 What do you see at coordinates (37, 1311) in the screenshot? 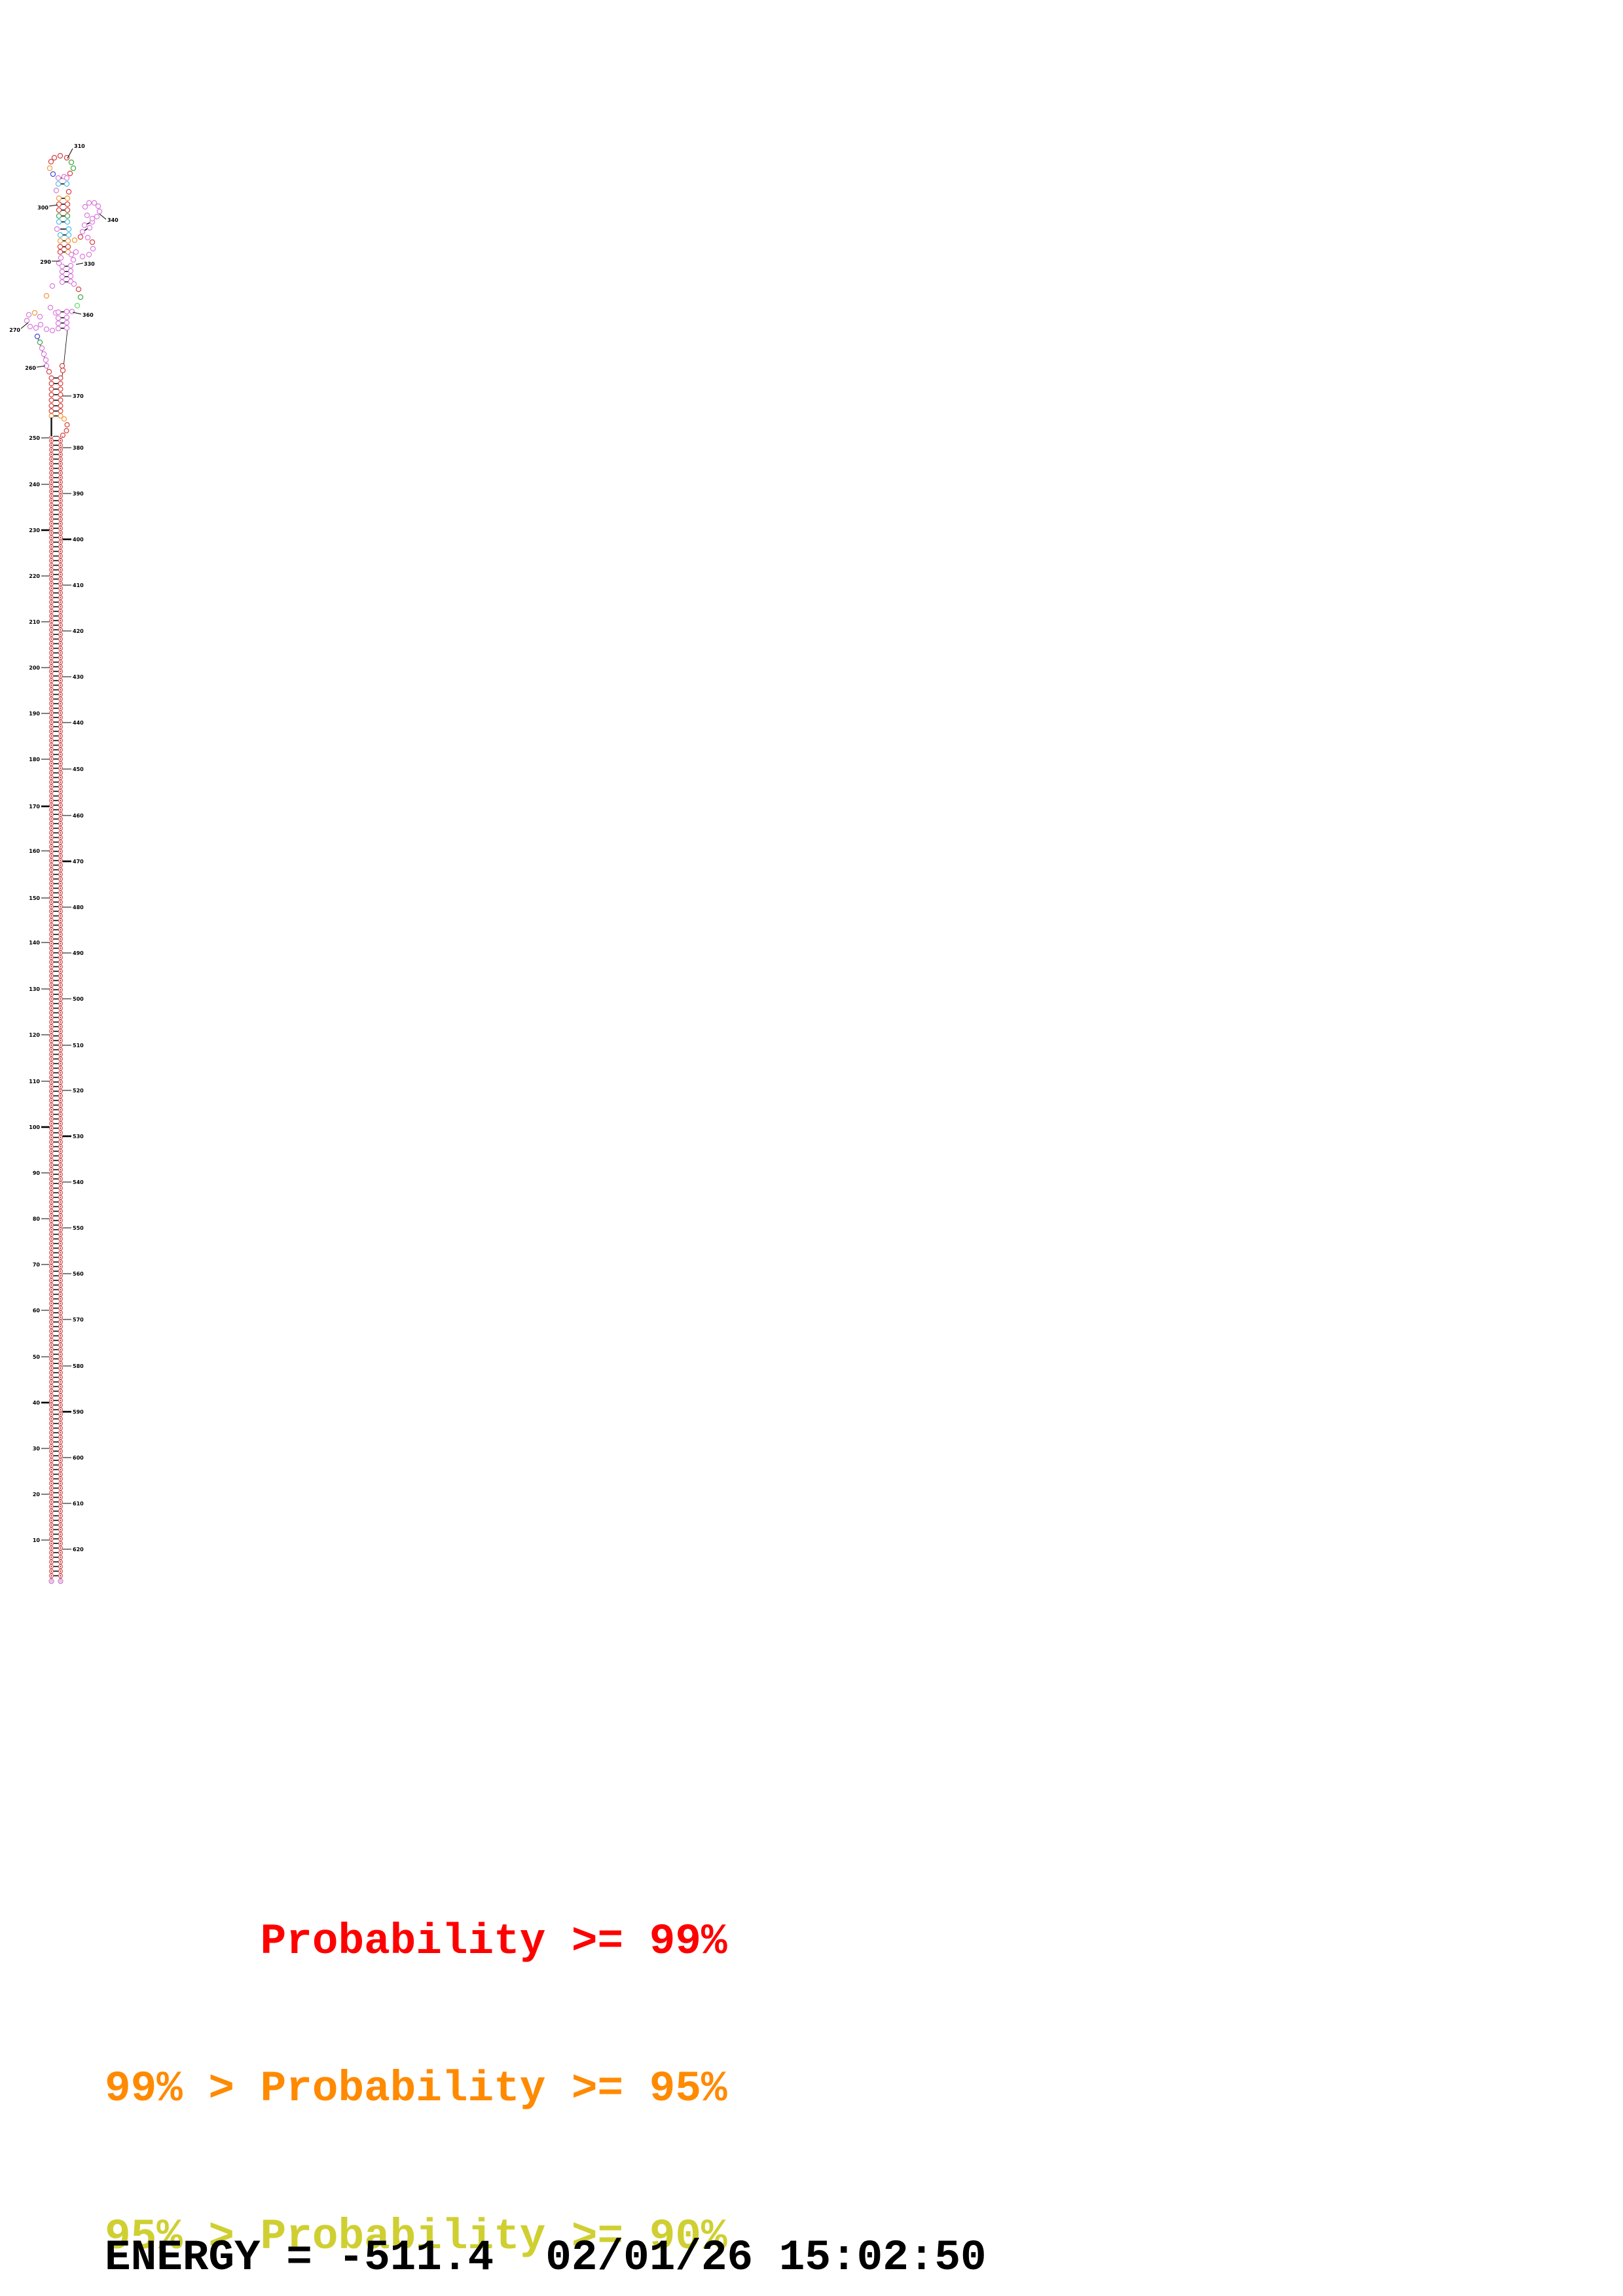
I see `tick-label-60: 60` at bounding box center [37, 1311].